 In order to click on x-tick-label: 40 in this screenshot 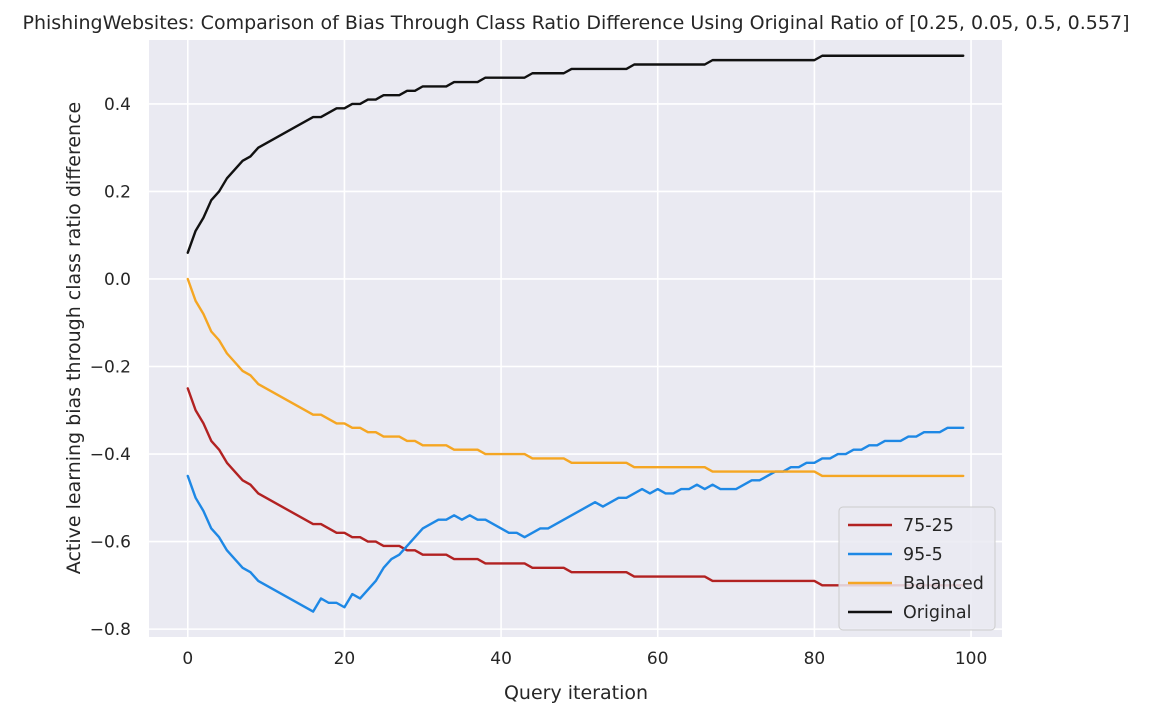, I will do `click(501, 659)`.